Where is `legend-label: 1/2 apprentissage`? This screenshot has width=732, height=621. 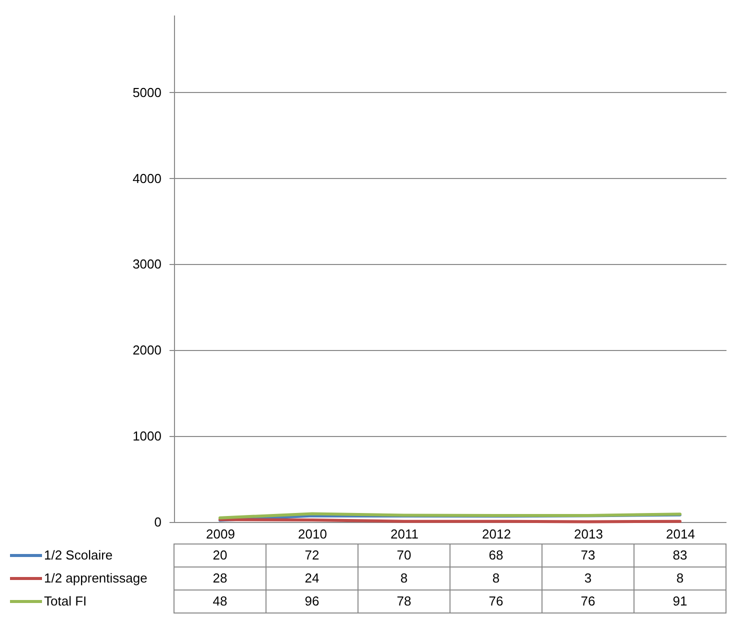
legend-label: 1/2 apprentissage is located at coordinates (96, 578).